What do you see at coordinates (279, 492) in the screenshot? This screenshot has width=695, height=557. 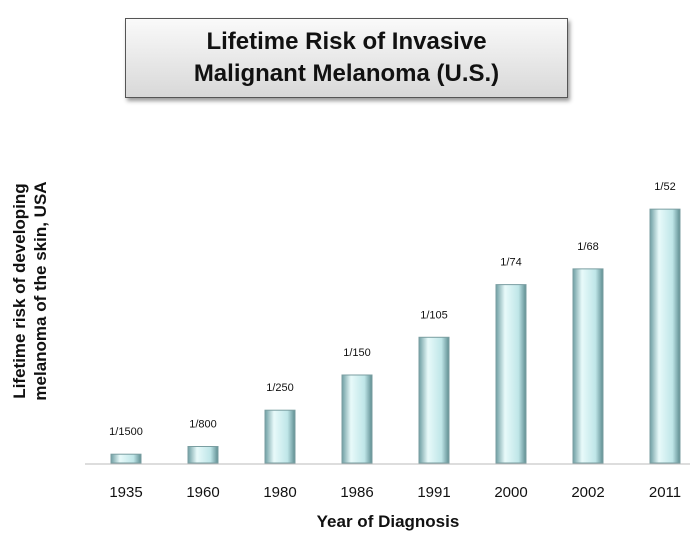 I see `x-tick-label: 1980` at bounding box center [279, 492].